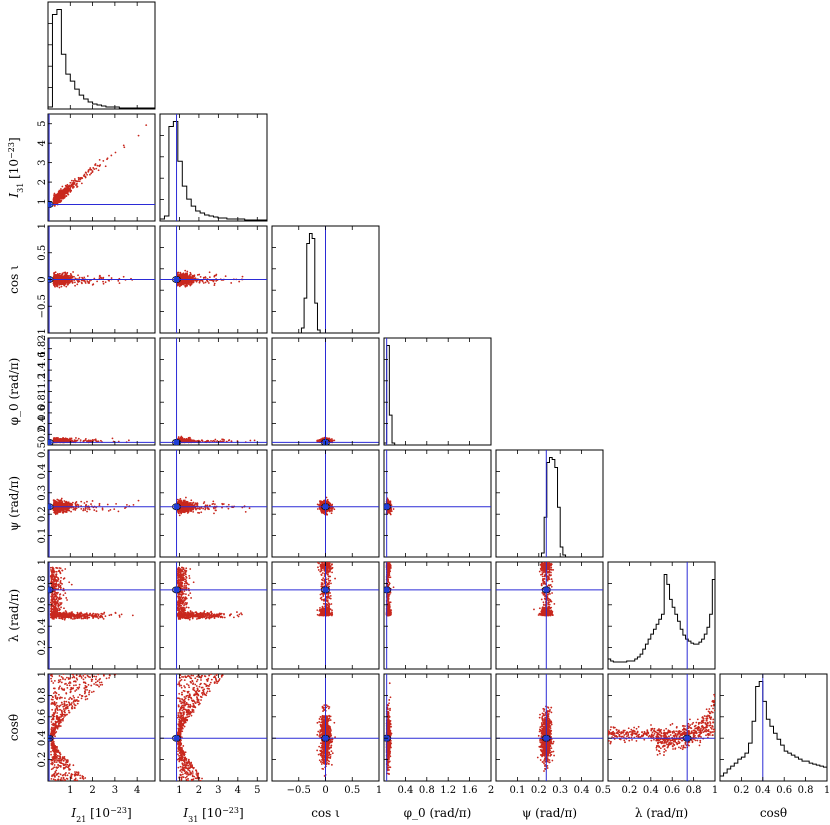 This screenshot has height=825, width=830. I want to click on truth-marker, so click(50, 204).